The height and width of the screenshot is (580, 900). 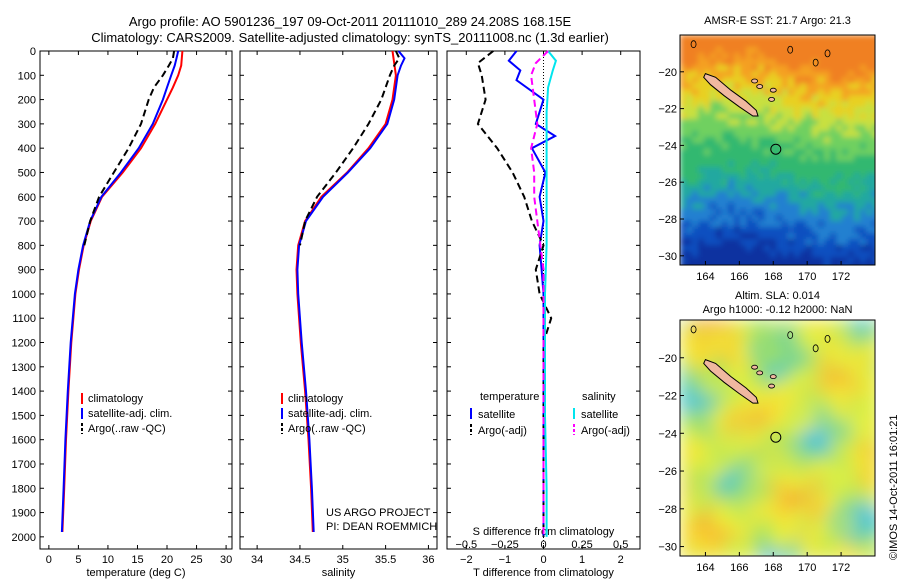 What do you see at coordinates (667, 510) in the screenshot?
I see `map-y-tick-label: −28` at bounding box center [667, 510].